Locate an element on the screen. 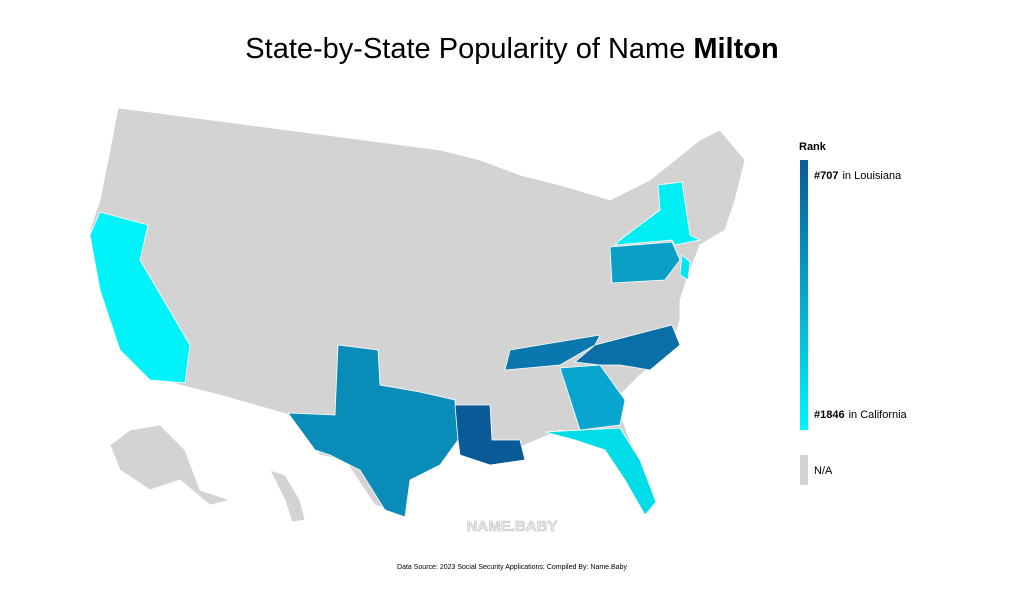 The height and width of the screenshot is (600, 1024). watermark: NAME.BABY is located at coordinates (512, 526).